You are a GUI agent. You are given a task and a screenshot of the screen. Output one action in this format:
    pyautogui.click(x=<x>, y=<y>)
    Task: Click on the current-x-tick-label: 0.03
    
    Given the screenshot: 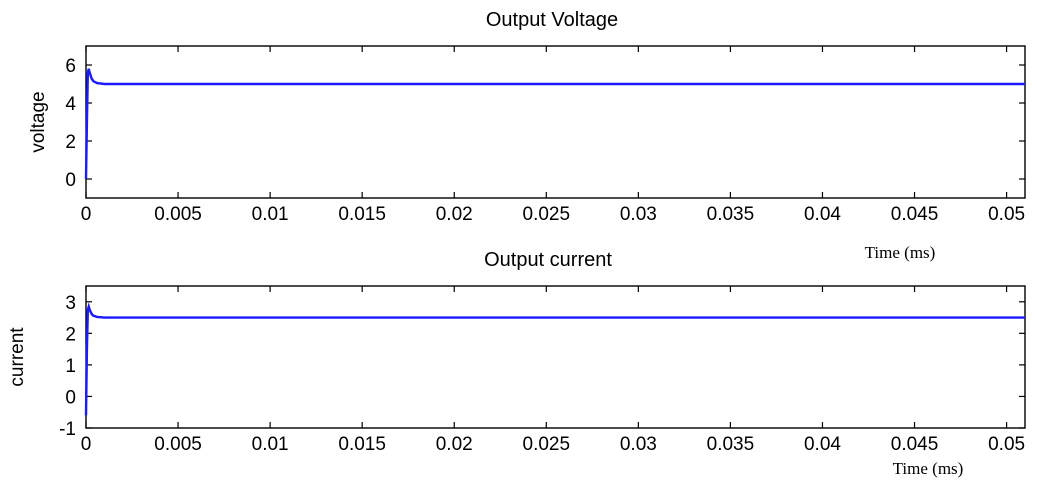 What is the action you would take?
    pyautogui.click(x=638, y=444)
    